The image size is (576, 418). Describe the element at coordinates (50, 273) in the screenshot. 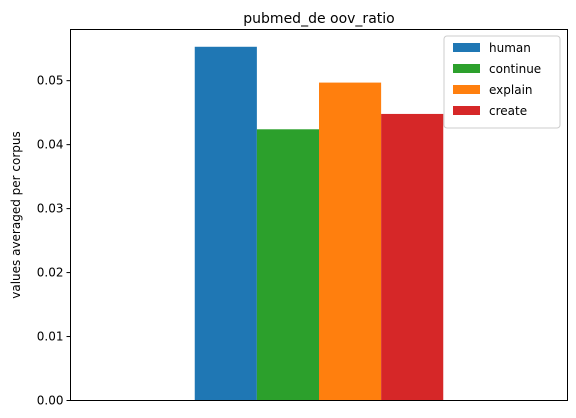

I see `y-tick-label: 0.02` at that location.